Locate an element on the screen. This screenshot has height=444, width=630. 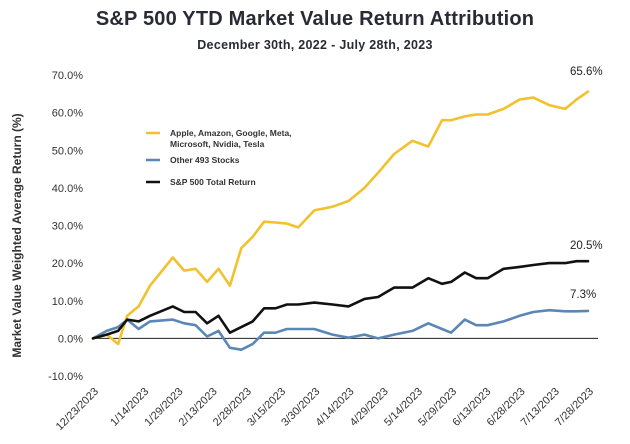
y-tick-label: 0.0% is located at coordinates (70, 339).